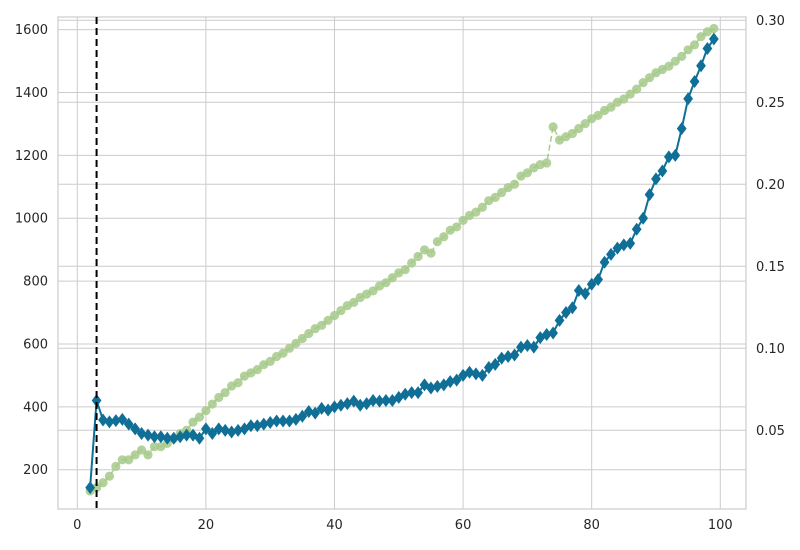 This screenshot has width=800, height=550. I want to click on left-y-tick-labels: 200 400 600 800 1000 1200 1400 1600, so click(31, 250).